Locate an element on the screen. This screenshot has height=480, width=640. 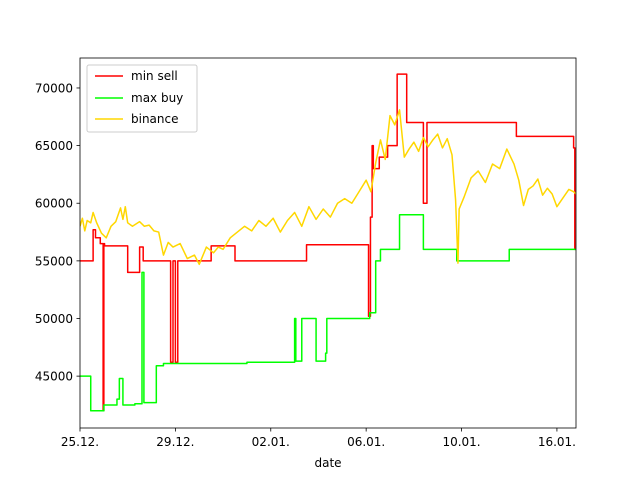
legend-label-min-sell: min sell is located at coordinates (154, 76).